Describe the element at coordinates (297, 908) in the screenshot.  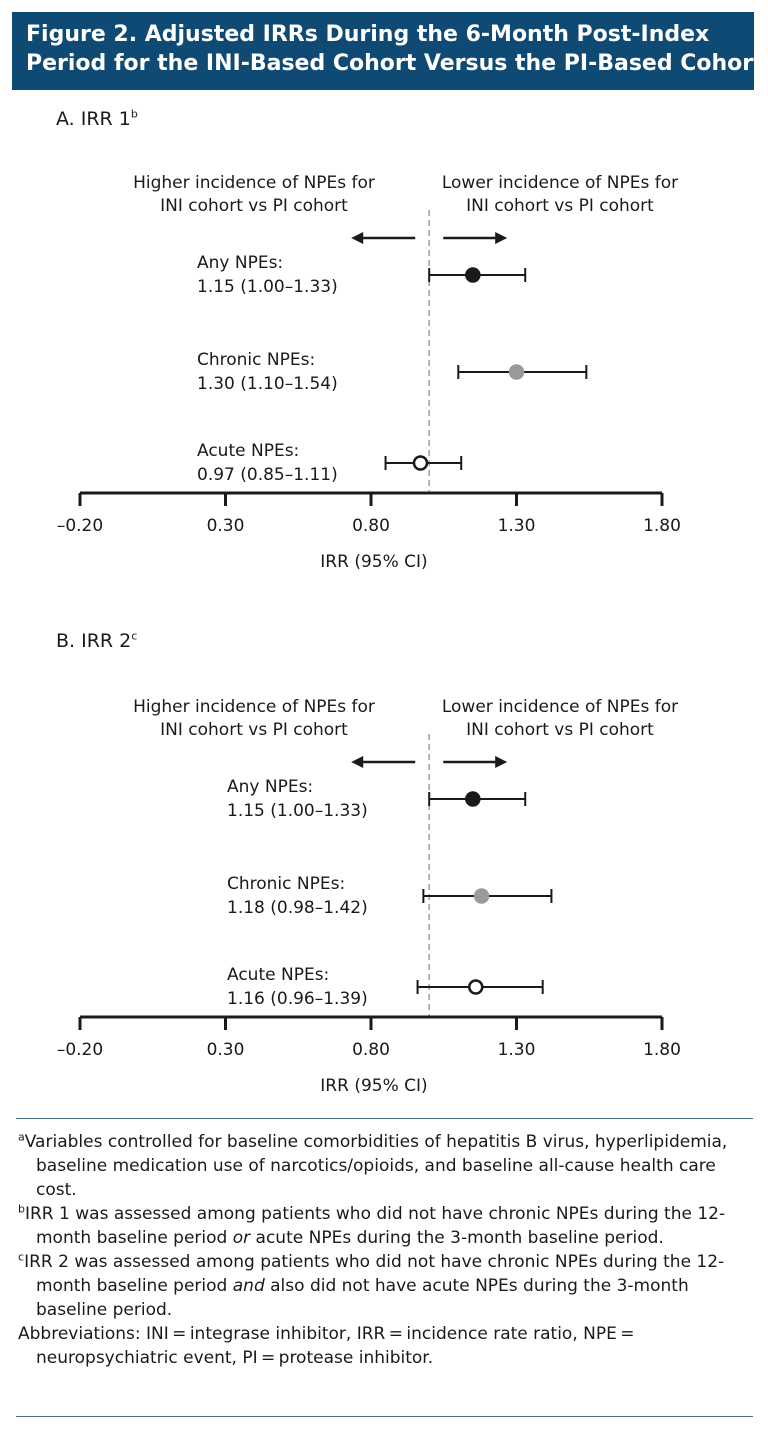
I see `plot-b-row-estimate-1: 1.18 (0.98–1.42)` at that location.